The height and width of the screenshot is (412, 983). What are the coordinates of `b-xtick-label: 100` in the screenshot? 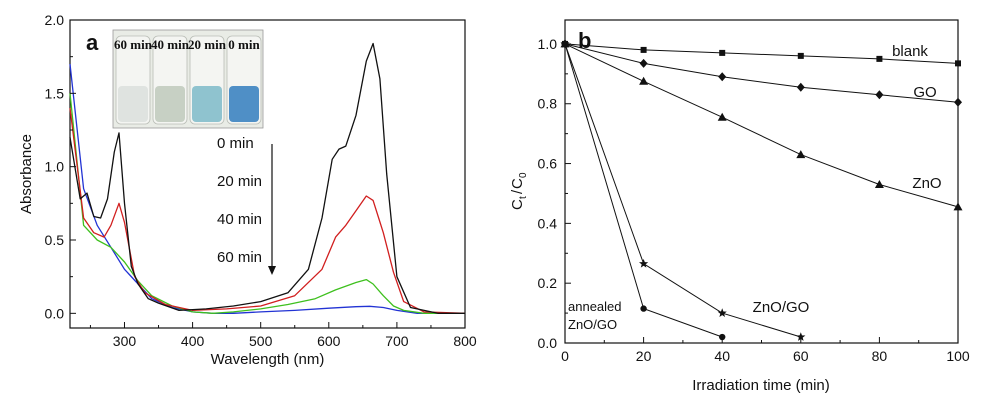 It's located at (958, 356).